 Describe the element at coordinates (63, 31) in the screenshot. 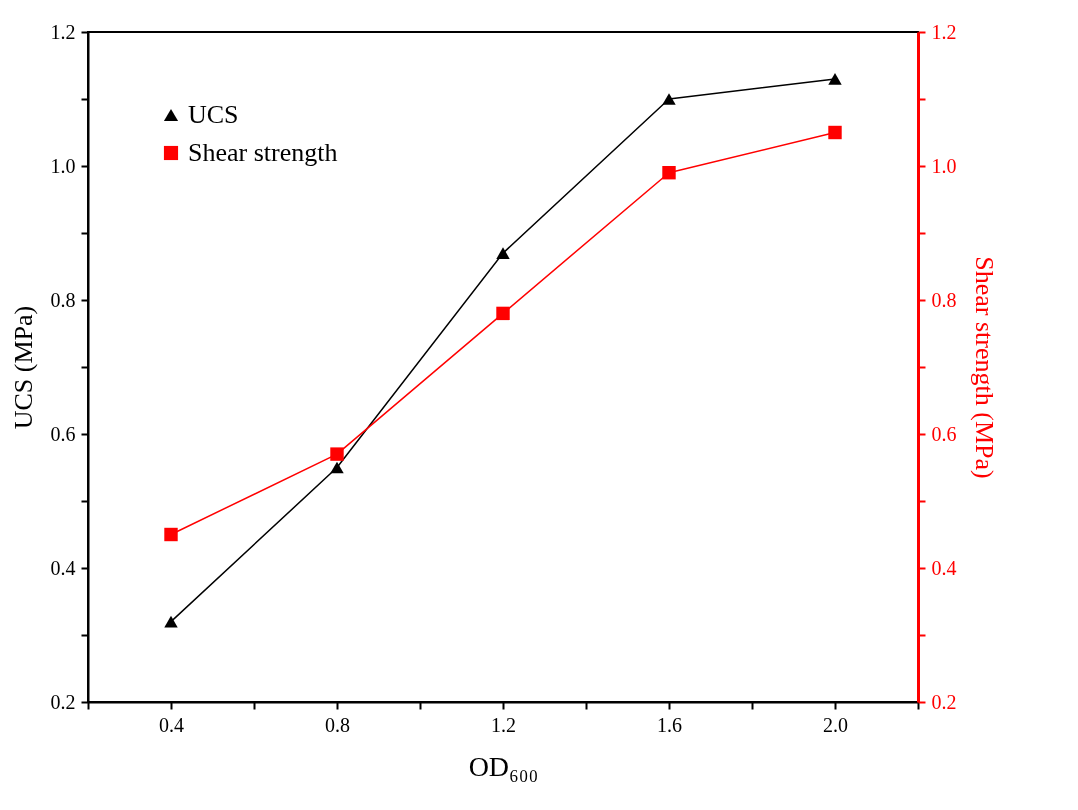

I see `y-tick-label: 1.2` at that location.